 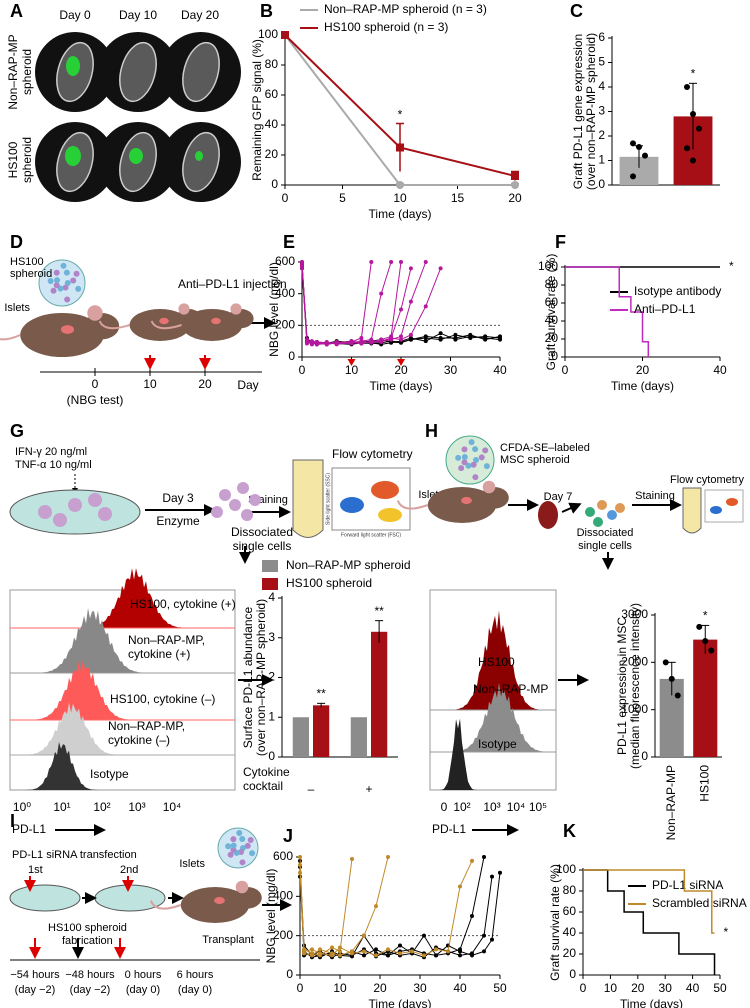 I want to click on histogram-label: HS100, cytokine (–), so click(x=162, y=699).